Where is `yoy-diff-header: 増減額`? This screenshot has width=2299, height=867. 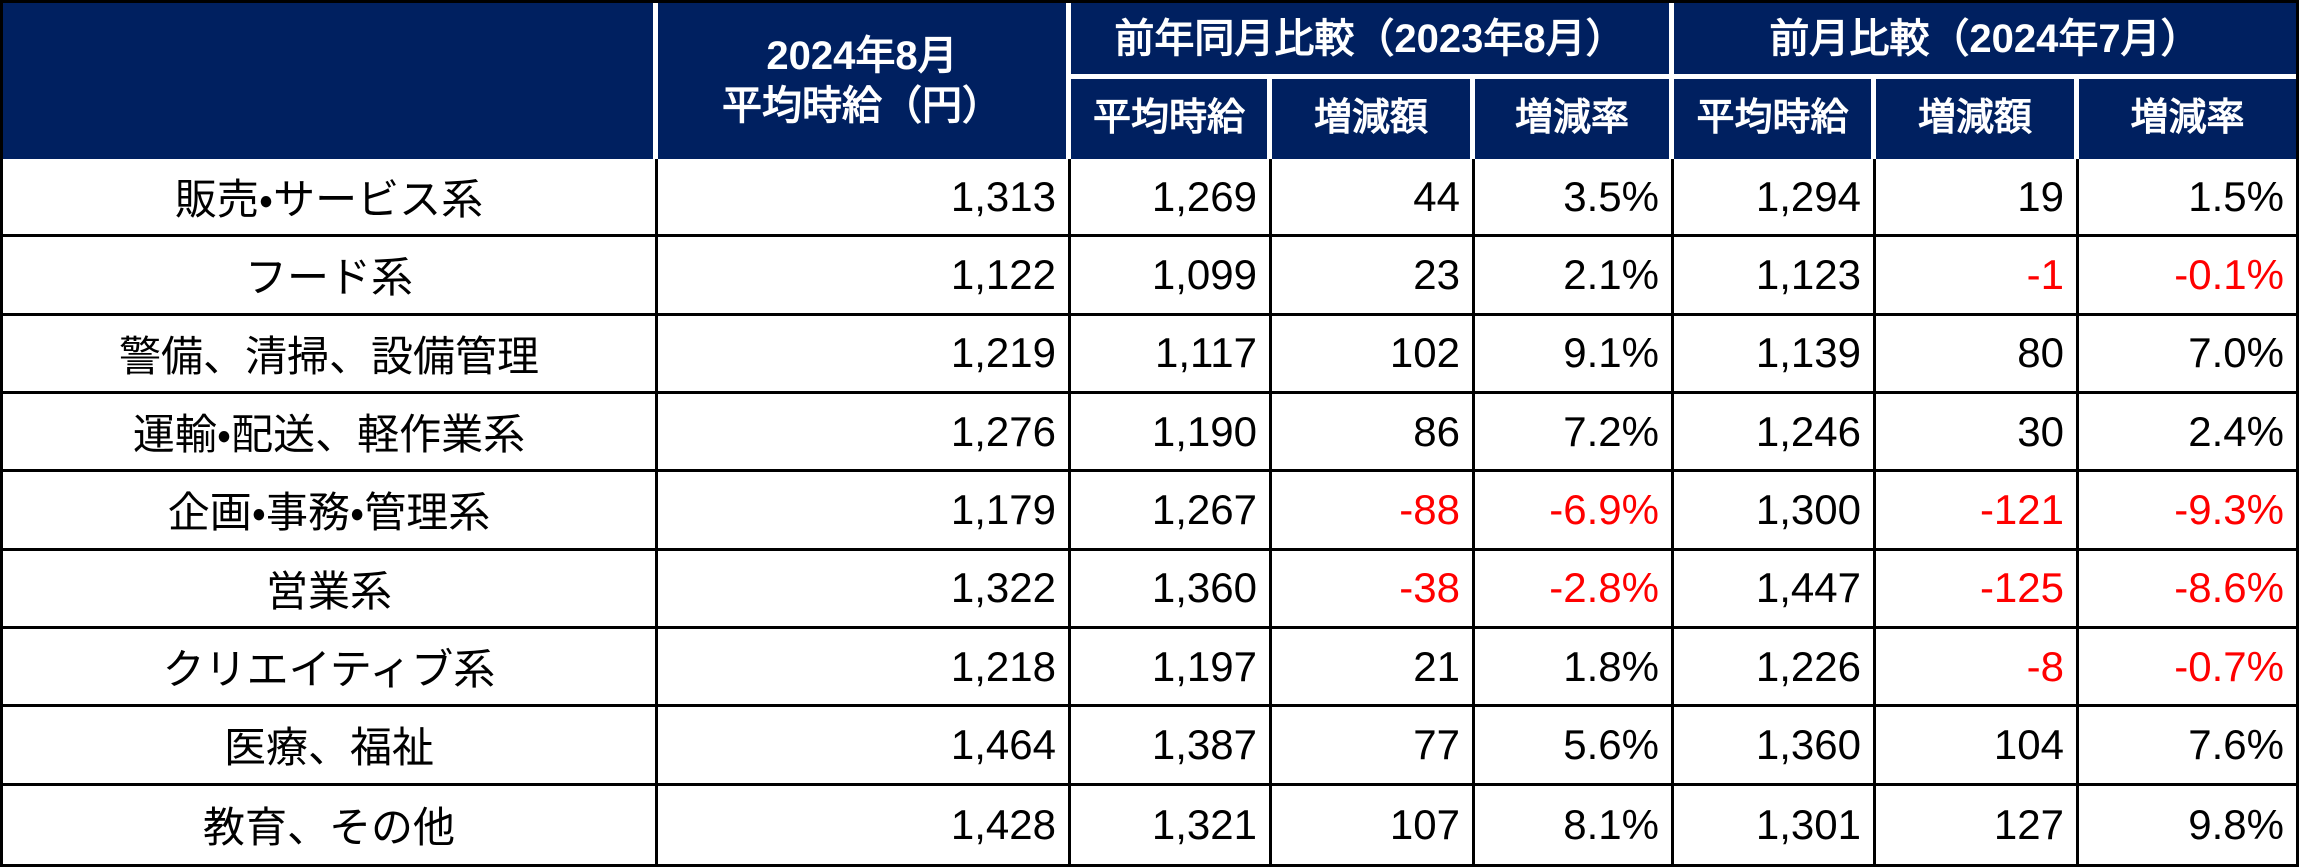 yoy-diff-header: 増減額 is located at coordinates (1373, 119).